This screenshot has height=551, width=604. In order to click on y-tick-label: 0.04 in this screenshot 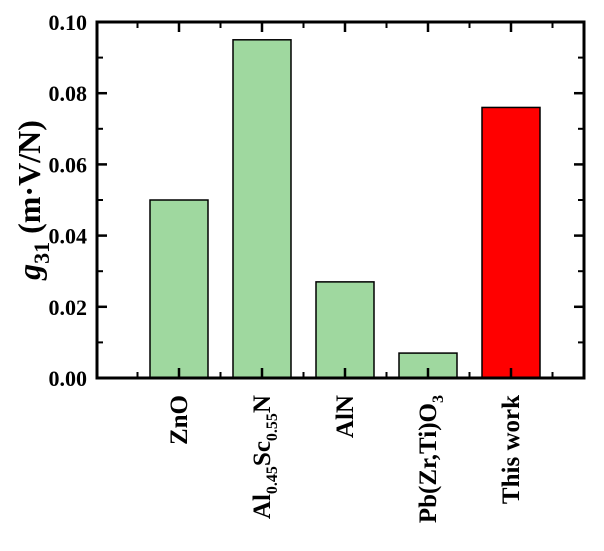, I will do `click(68, 236)`.